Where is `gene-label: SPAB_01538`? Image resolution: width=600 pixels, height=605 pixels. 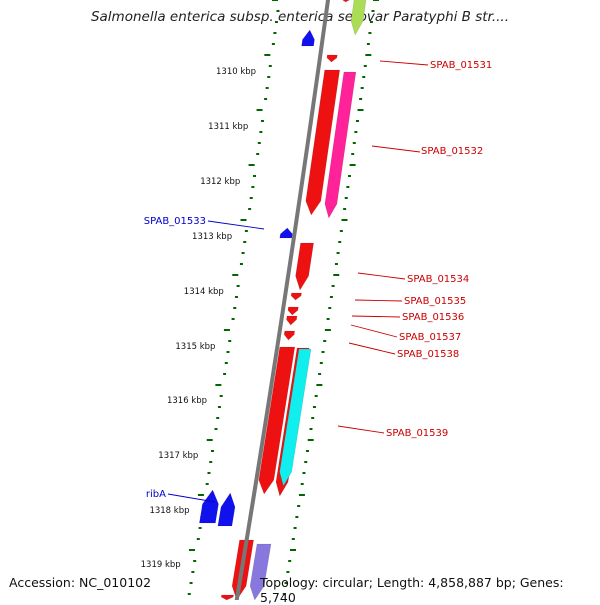 gene-label: SPAB_01538 is located at coordinates (428, 354).